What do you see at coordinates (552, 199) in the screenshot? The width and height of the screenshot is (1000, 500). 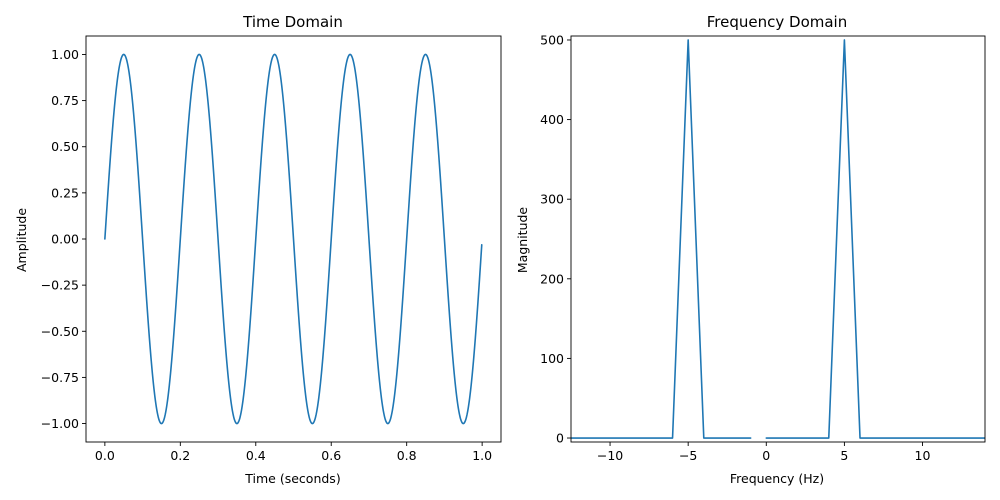 I see `frequency-domain-y-tick-label: 300` at bounding box center [552, 199].